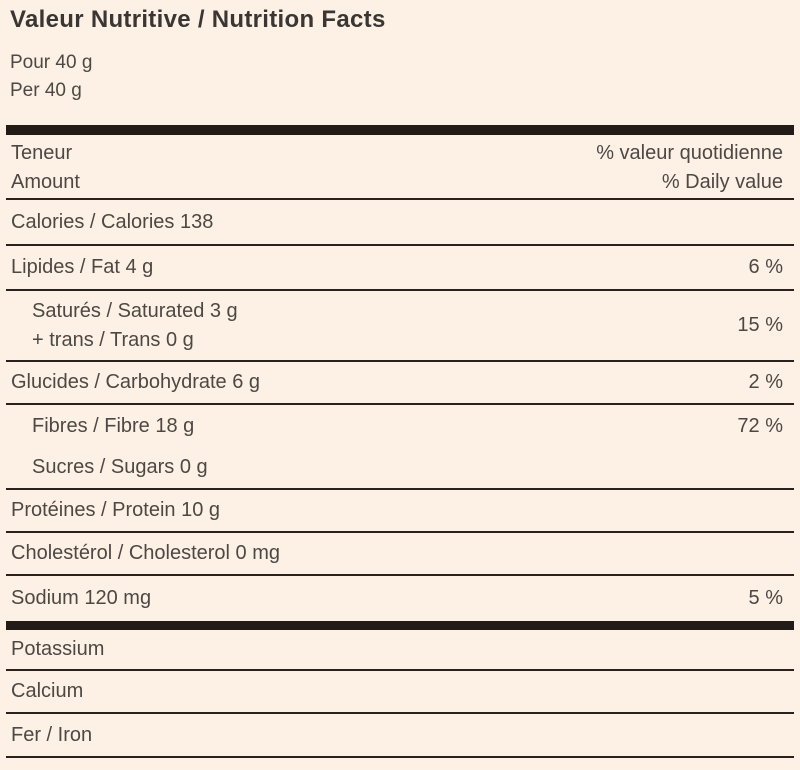 Image resolution: width=800 pixels, height=770 pixels. Describe the element at coordinates (400, 383) in the screenshot. I see `row-carbohydrate: Glucides / Carbohydrate 6 g 2 %` at that location.